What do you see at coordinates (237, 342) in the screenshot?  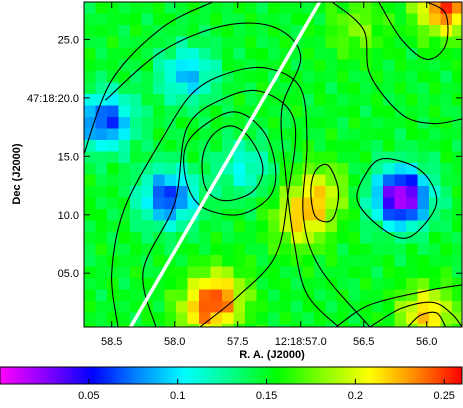 I see `x-tick-label: 57.5` at bounding box center [237, 342].